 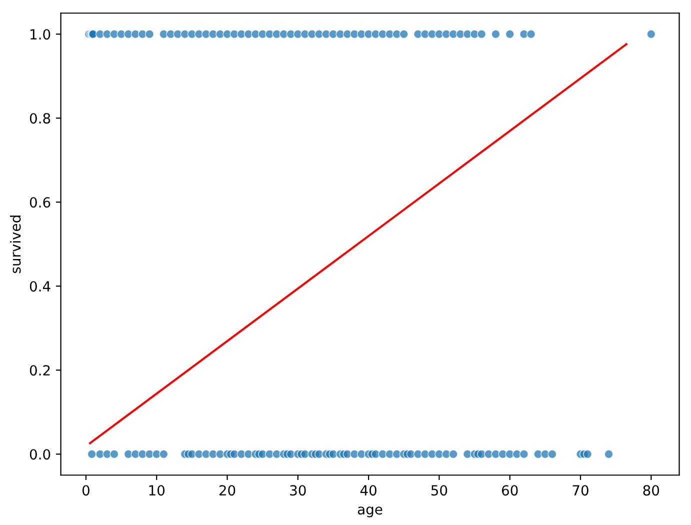 What do you see at coordinates (40, 370) in the screenshot?
I see `y-tick-label: 0.2` at bounding box center [40, 370].